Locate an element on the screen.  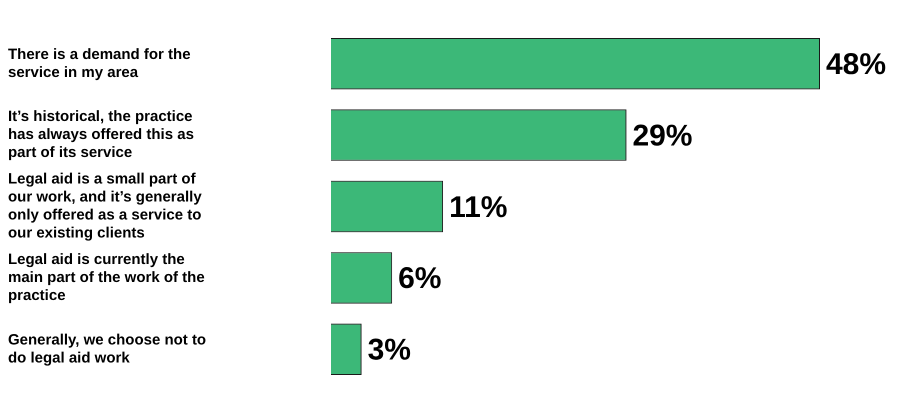
y-tick-label: There is a demand for the service in my area is located at coordinates (99, 63).